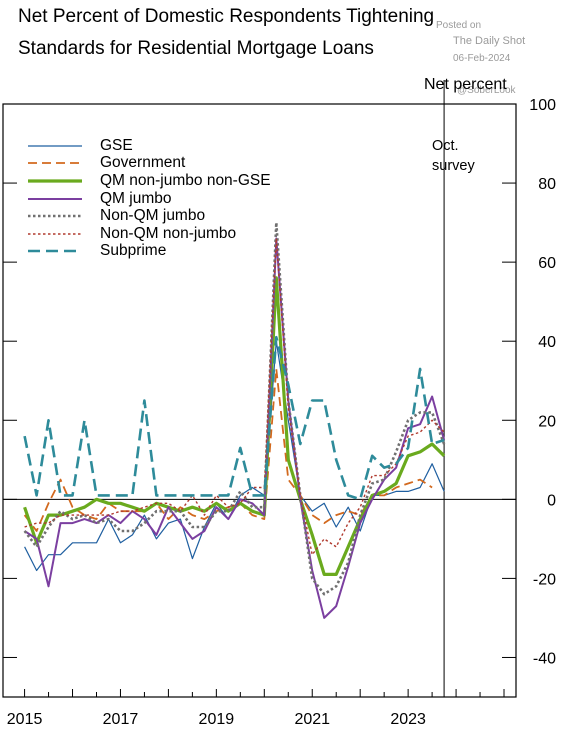 The width and height of the screenshot is (566, 736). I want to click on y-axis-label: Net percent, so click(465, 84).